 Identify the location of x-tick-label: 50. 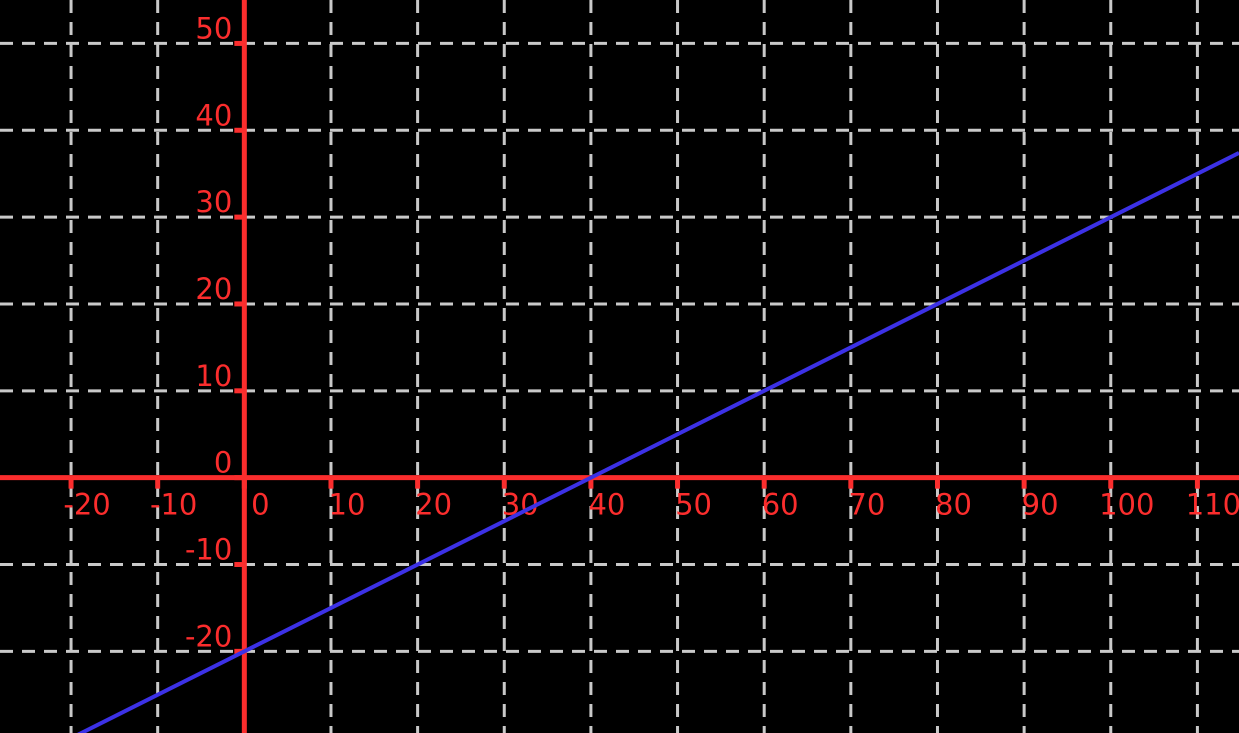
(693, 505).